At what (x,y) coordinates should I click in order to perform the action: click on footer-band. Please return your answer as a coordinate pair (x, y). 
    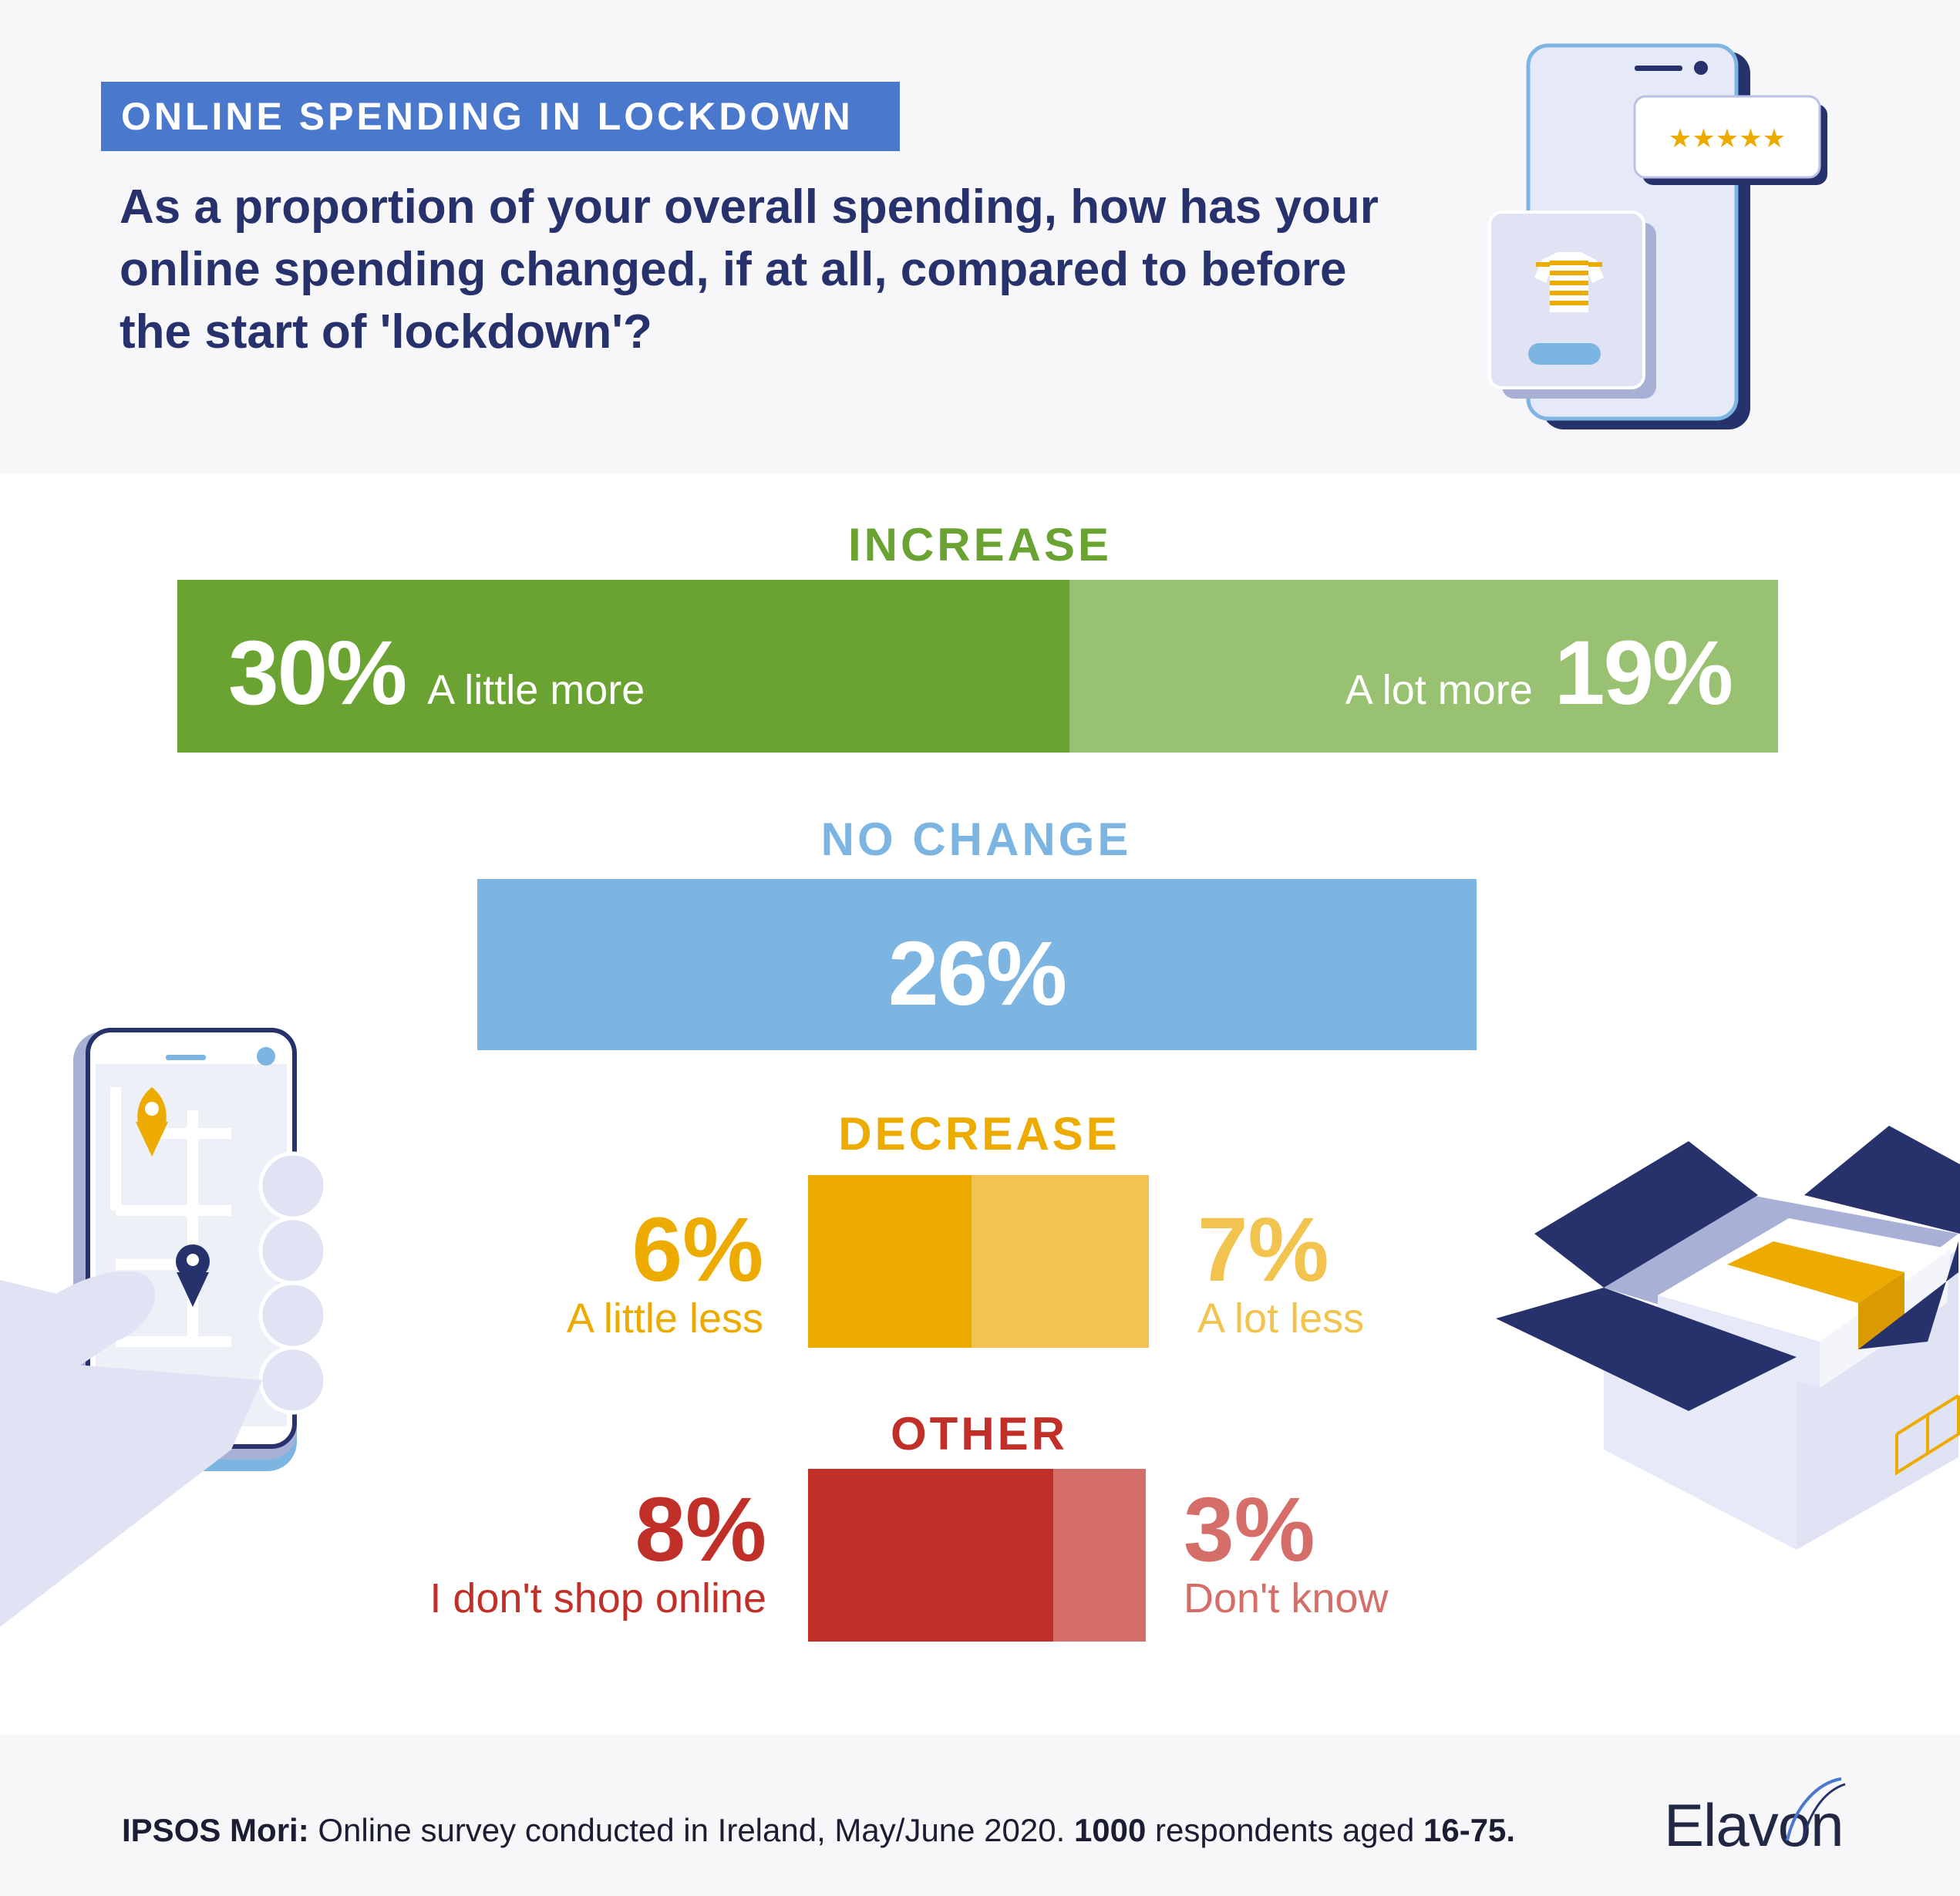
    Looking at the image, I should click on (980, 1815).